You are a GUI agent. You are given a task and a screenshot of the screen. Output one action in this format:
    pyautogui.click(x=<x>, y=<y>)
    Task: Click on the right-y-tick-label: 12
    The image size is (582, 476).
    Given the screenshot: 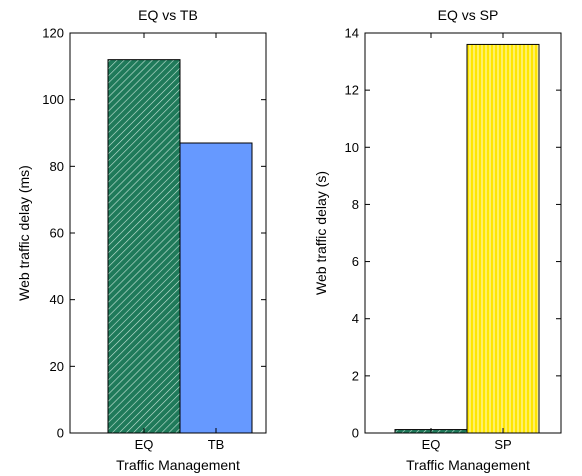 What is the action you would take?
    pyautogui.click(x=352, y=90)
    